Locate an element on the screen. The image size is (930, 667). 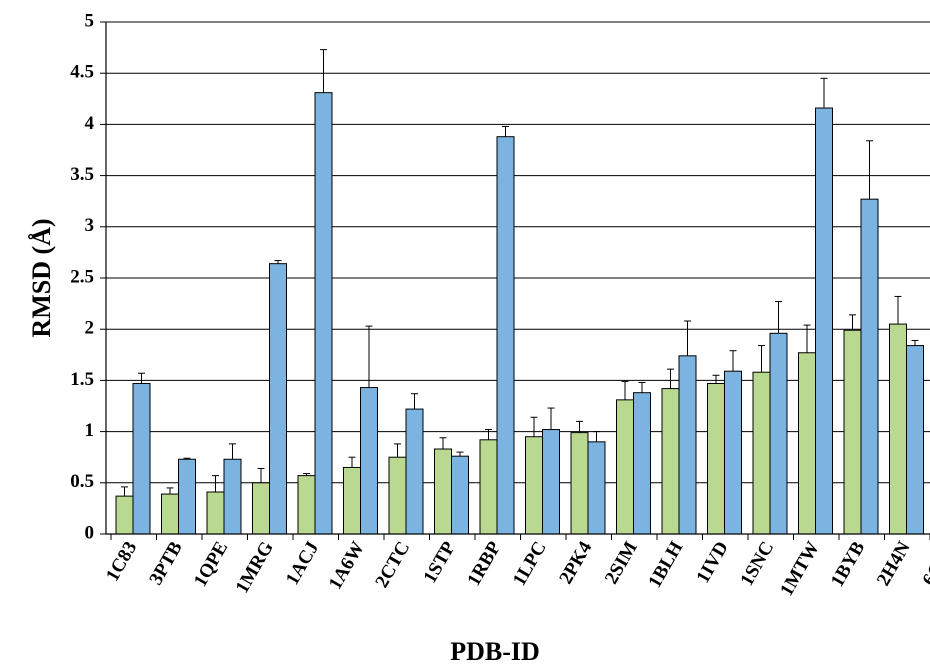
bar-1RBP-s1 is located at coordinates (488, 487).